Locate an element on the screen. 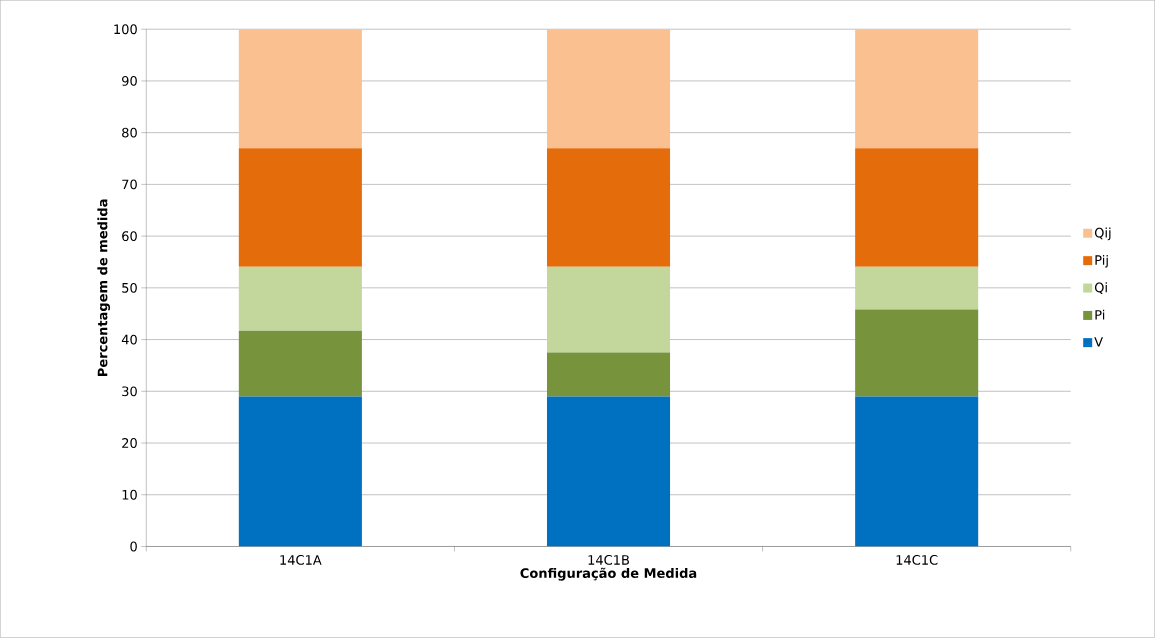  y-tick-label: 80 is located at coordinates (129, 132).